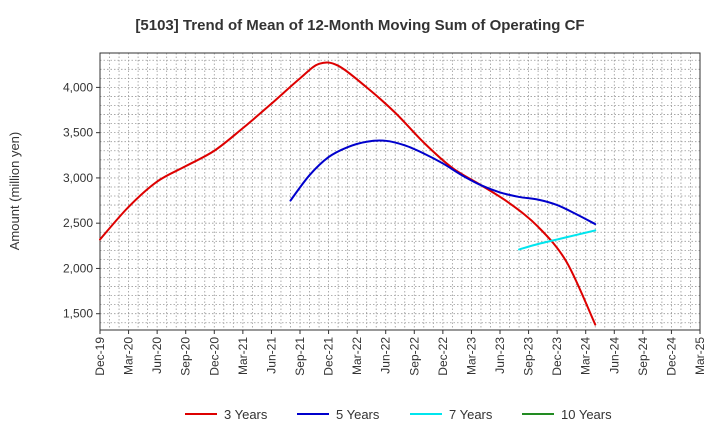 This screenshot has width=720, height=440. Describe the element at coordinates (586, 356) in the screenshot. I see `x-tick-label: Mar-24` at that location.